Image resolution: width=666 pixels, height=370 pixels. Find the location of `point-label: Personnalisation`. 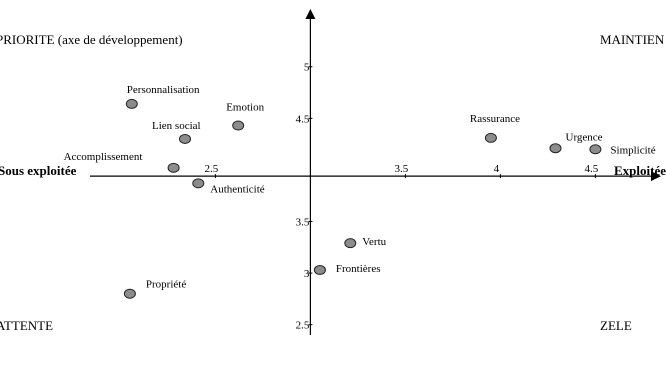

point-label: Personnalisation is located at coordinates (163, 90).